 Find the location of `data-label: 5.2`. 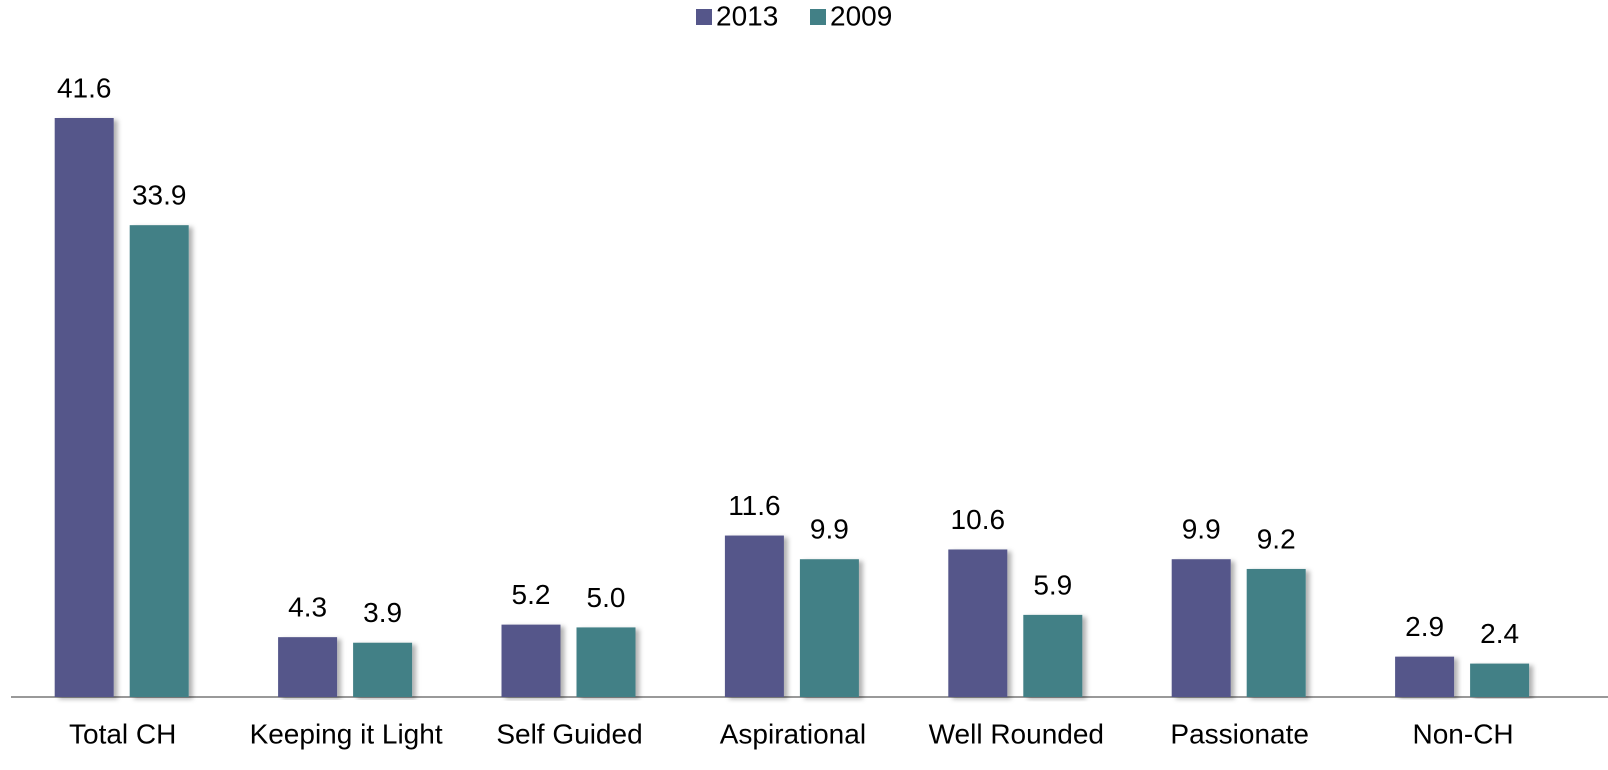

data-label: 5.2 is located at coordinates (531, 594).